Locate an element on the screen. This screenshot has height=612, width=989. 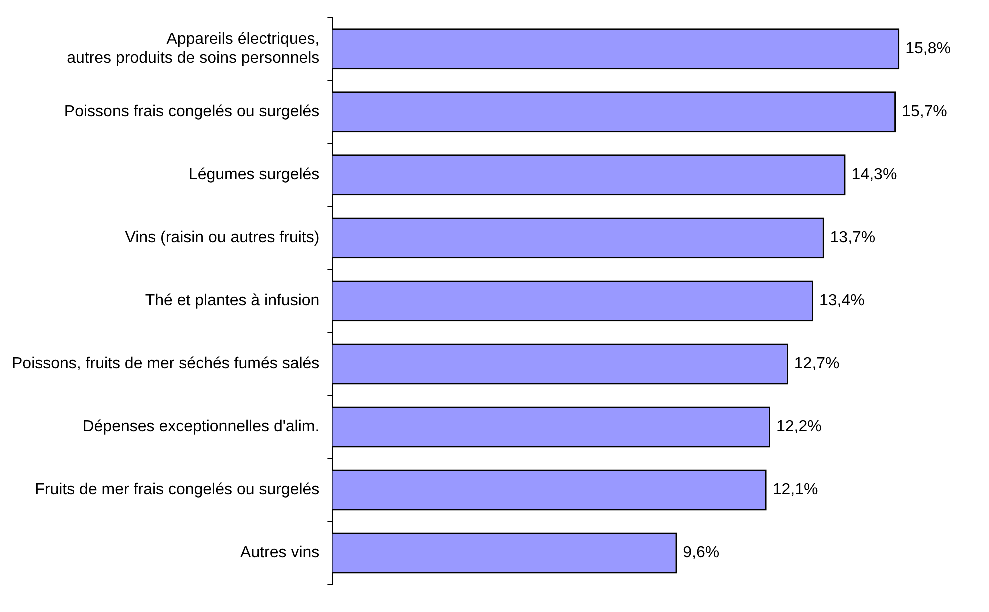
y-tick-label: Fruits de mer frais congelés ou surgelés is located at coordinates (177, 490).